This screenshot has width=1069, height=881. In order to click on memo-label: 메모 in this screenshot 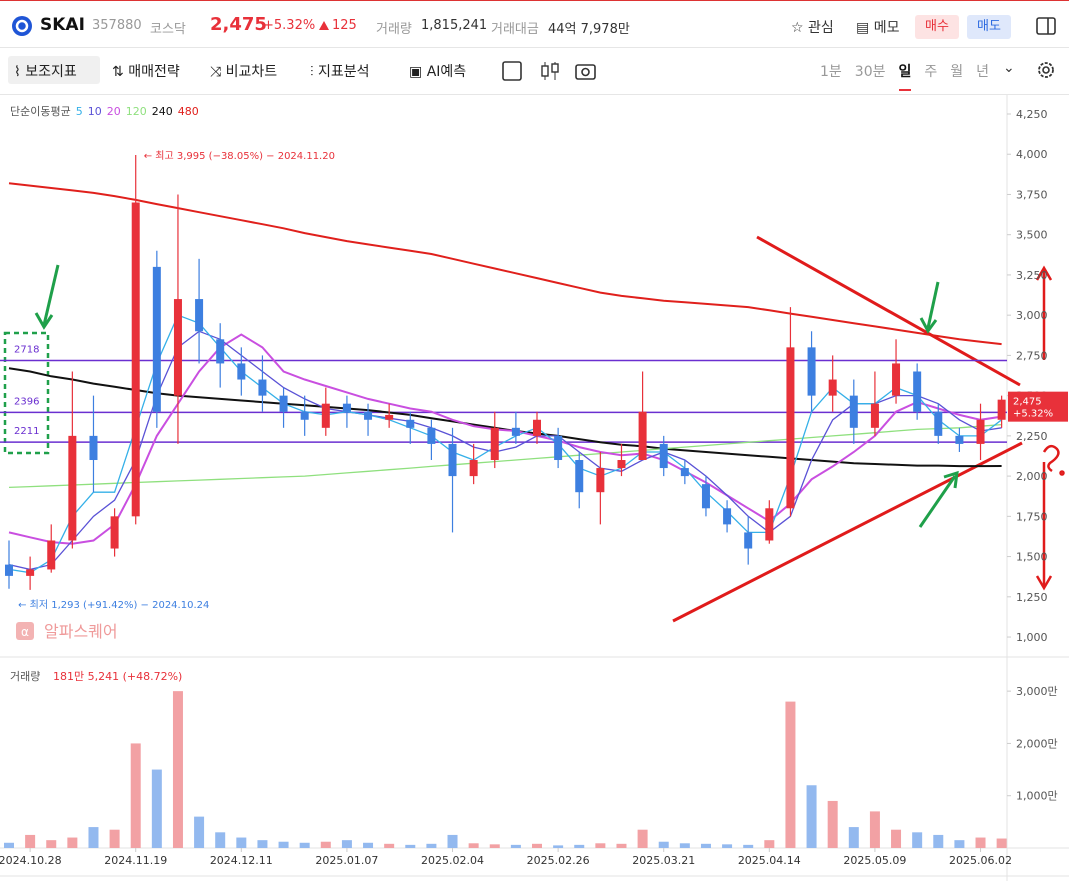, I will do `click(886, 28)`.